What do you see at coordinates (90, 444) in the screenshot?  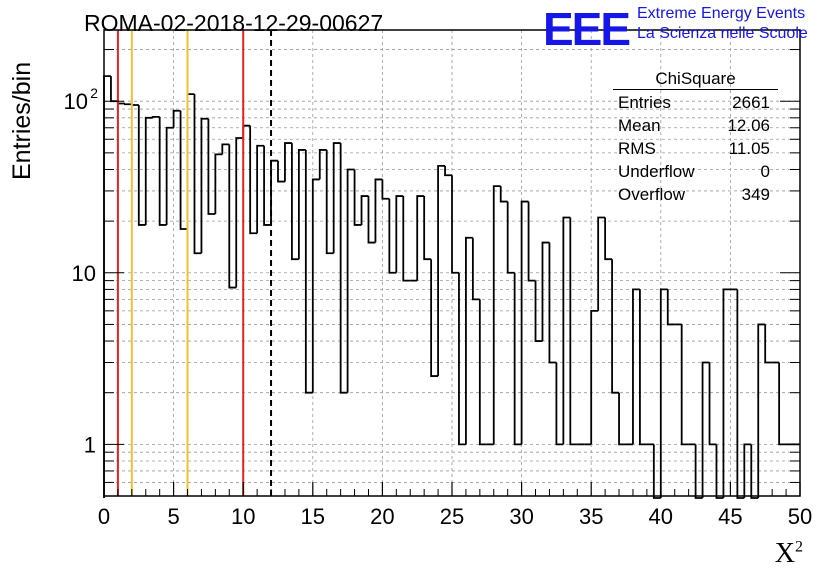 I see `y-tick-label: 1` at bounding box center [90, 444].